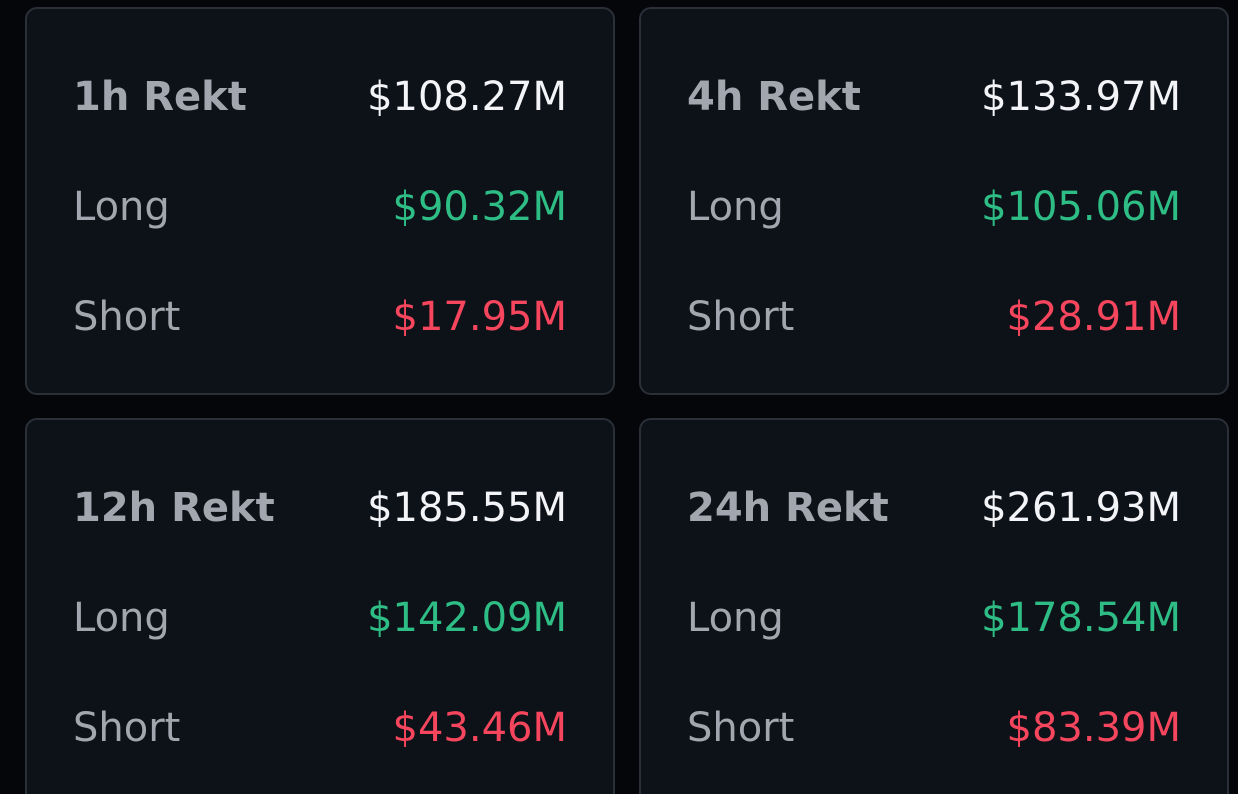 Image resolution: width=1238 pixels, height=794 pixels. What do you see at coordinates (320, 728) in the screenshot?
I see `short-row: Short $43.46M` at bounding box center [320, 728].